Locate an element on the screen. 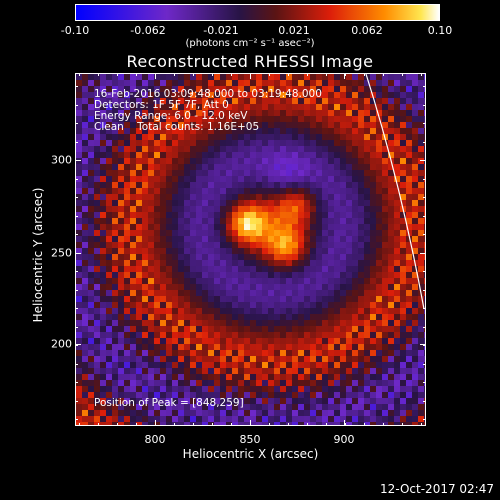 The width and height of the screenshot is (500, 500). colorbar is located at coordinates (257, 12).